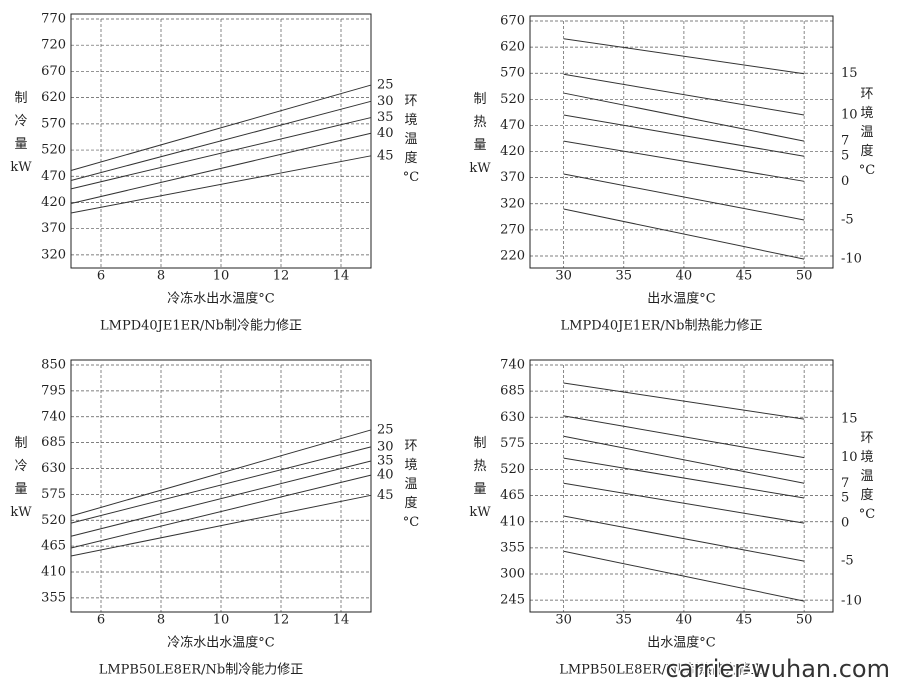 The height and width of the screenshot is (690, 902). I want to click on x-tick-label: 10, so click(221, 620).